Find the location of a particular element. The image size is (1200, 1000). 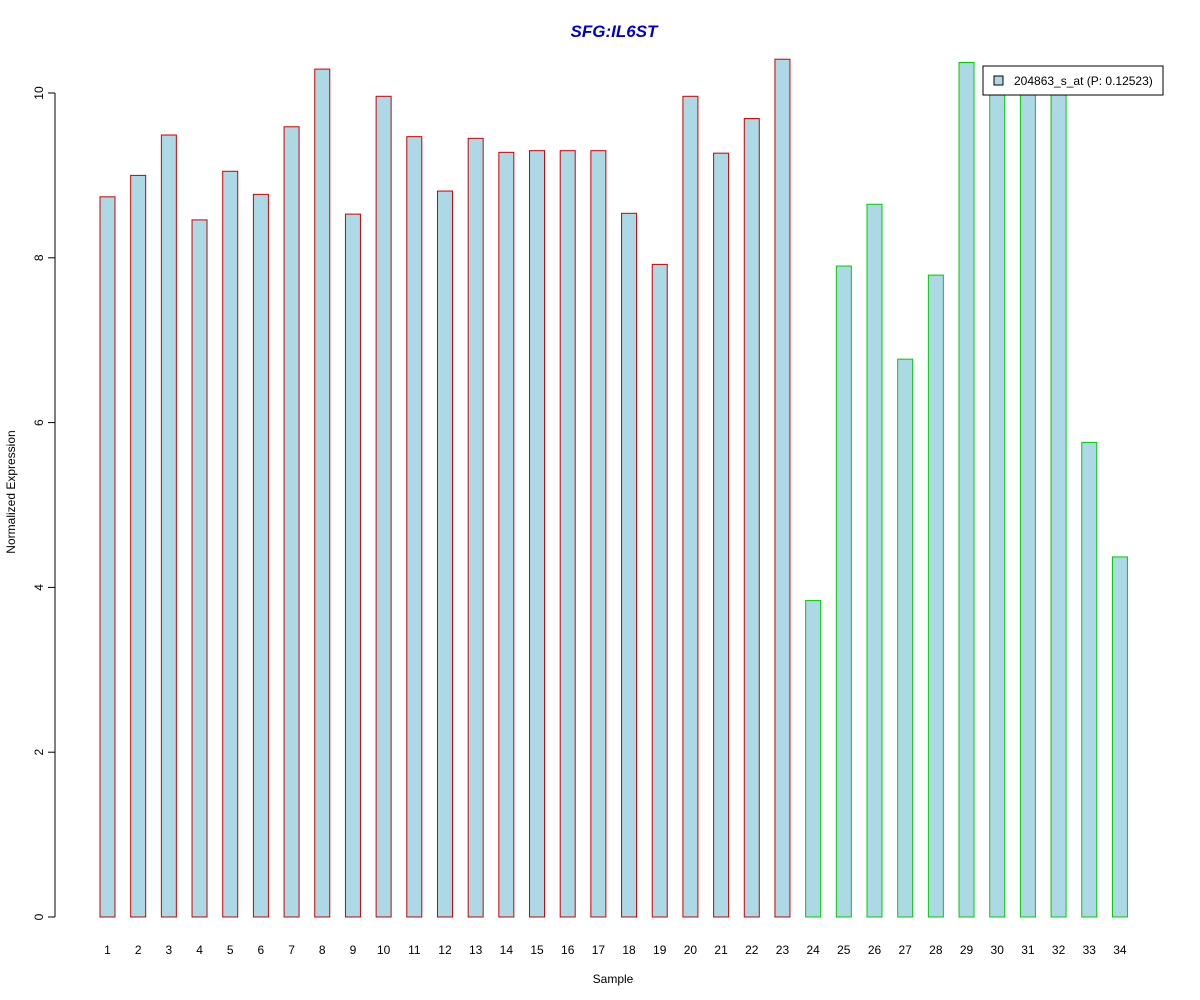

x-axis-label: Sample is located at coordinates (613, 979).